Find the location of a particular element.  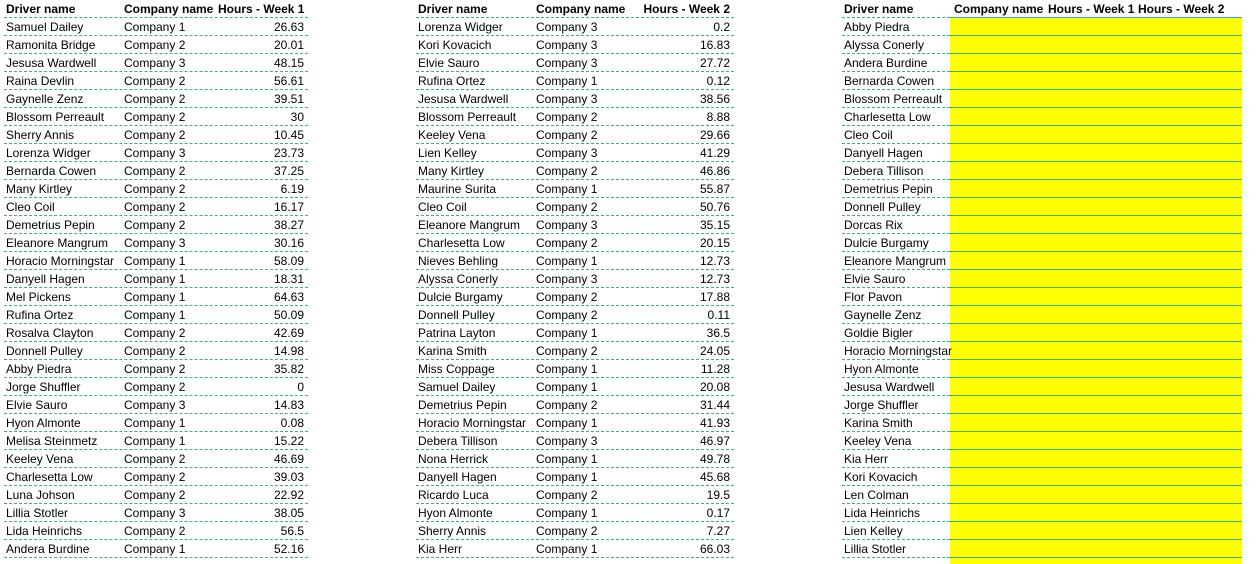

table-row: Hyon Almonte Company 1 0.17 is located at coordinates (573, 513).